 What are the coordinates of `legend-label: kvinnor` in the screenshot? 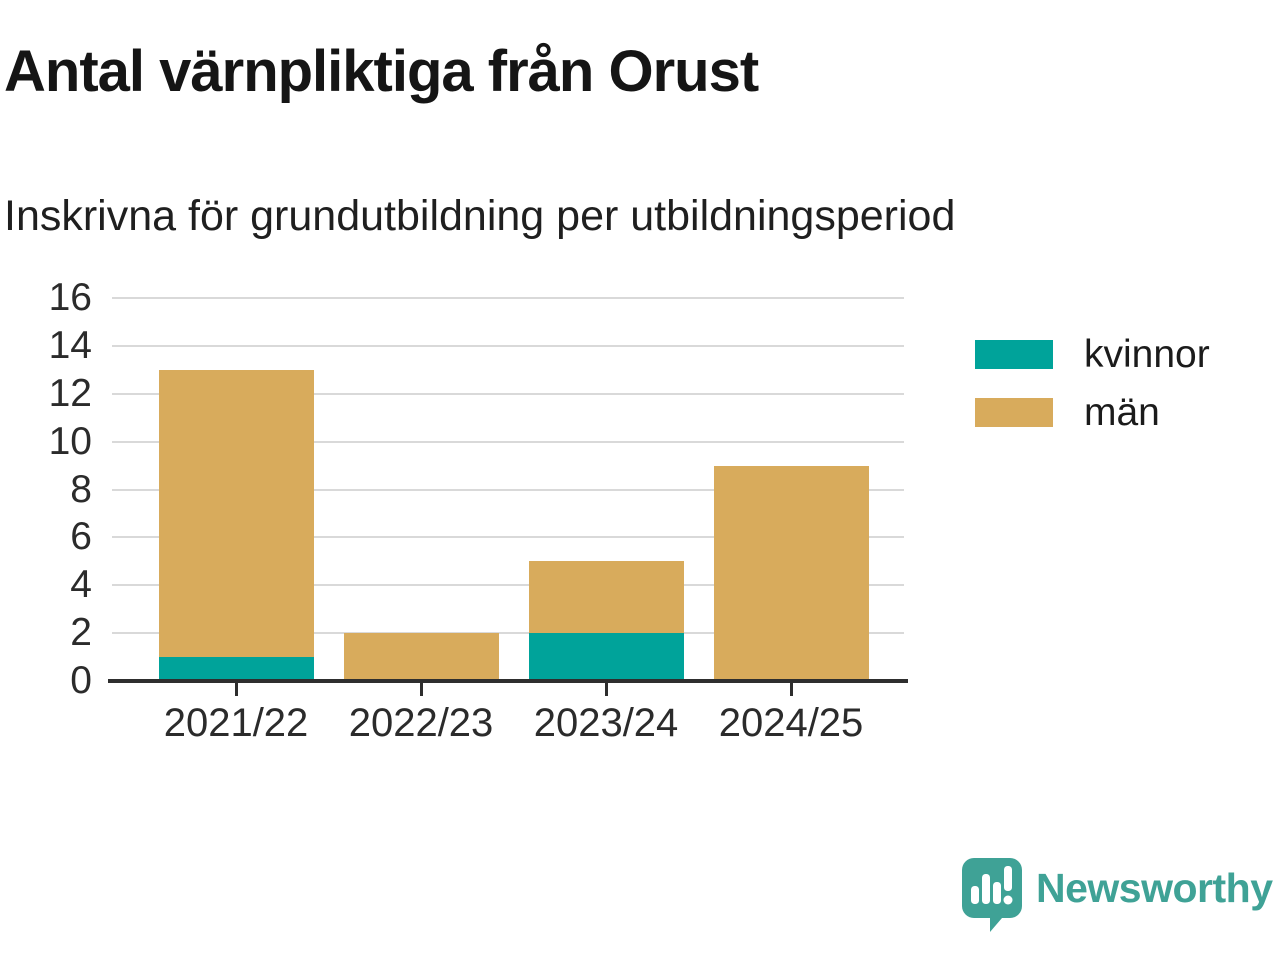 It's located at (1147, 354).